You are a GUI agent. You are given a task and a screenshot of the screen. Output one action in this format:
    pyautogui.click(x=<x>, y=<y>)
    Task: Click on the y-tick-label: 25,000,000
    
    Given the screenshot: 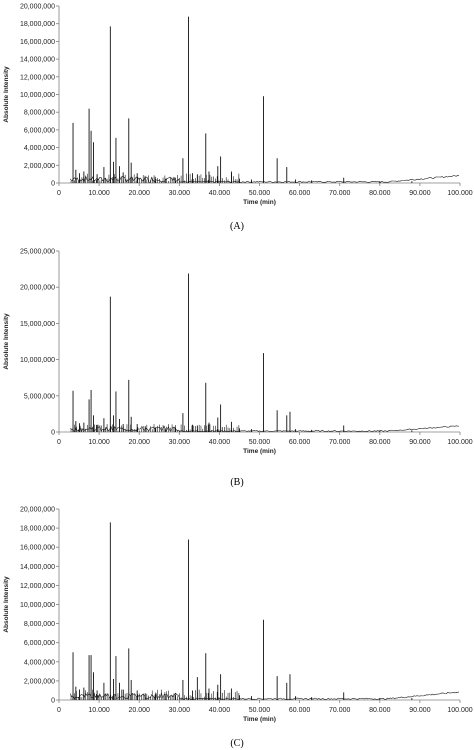 What is the action you would take?
    pyautogui.click(x=37, y=252)
    